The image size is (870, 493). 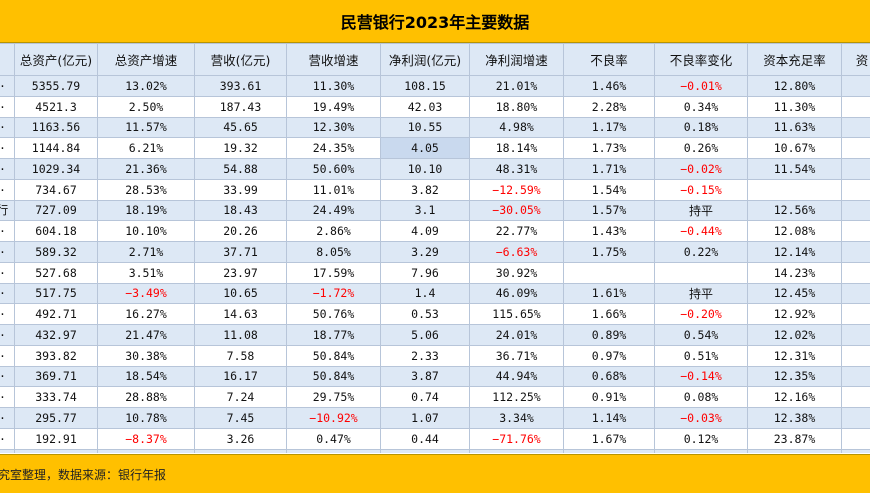 What do you see at coordinates (517, 106) in the screenshot?
I see `cell-profit-growth: 18.80%` at bounding box center [517, 106].